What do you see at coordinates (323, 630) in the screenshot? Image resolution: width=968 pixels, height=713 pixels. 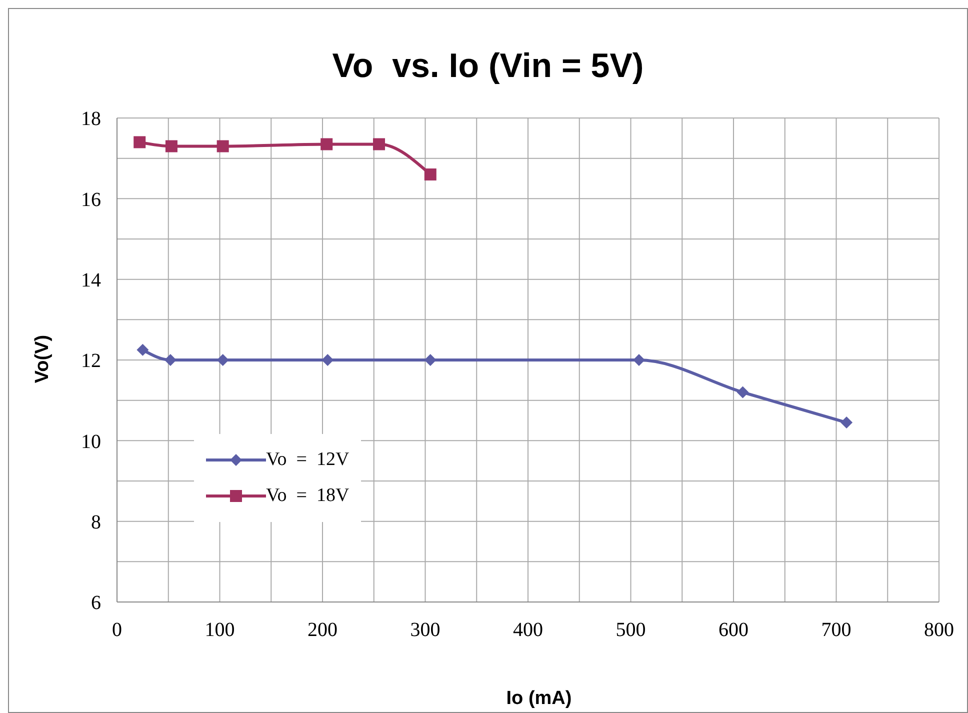 I see `x-tick-label: 200` at bounding box center [323, 630].